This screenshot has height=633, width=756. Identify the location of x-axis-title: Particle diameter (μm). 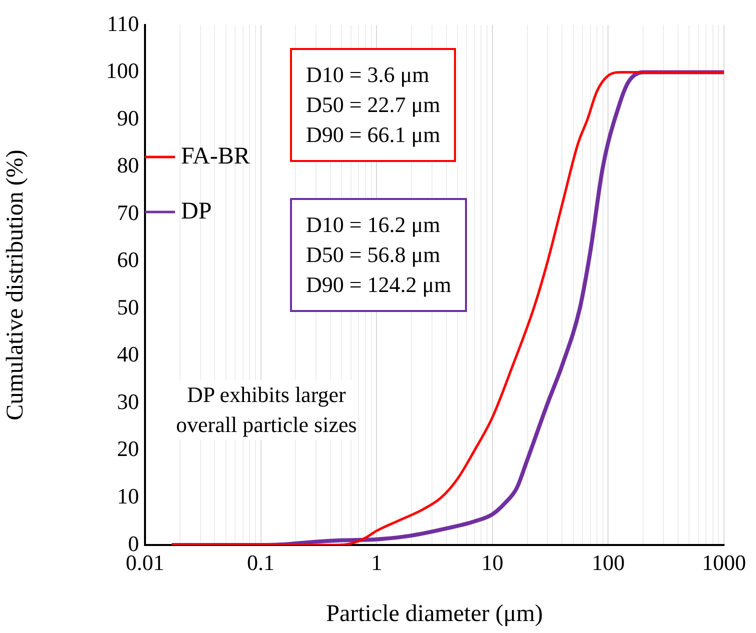
(434, 613).